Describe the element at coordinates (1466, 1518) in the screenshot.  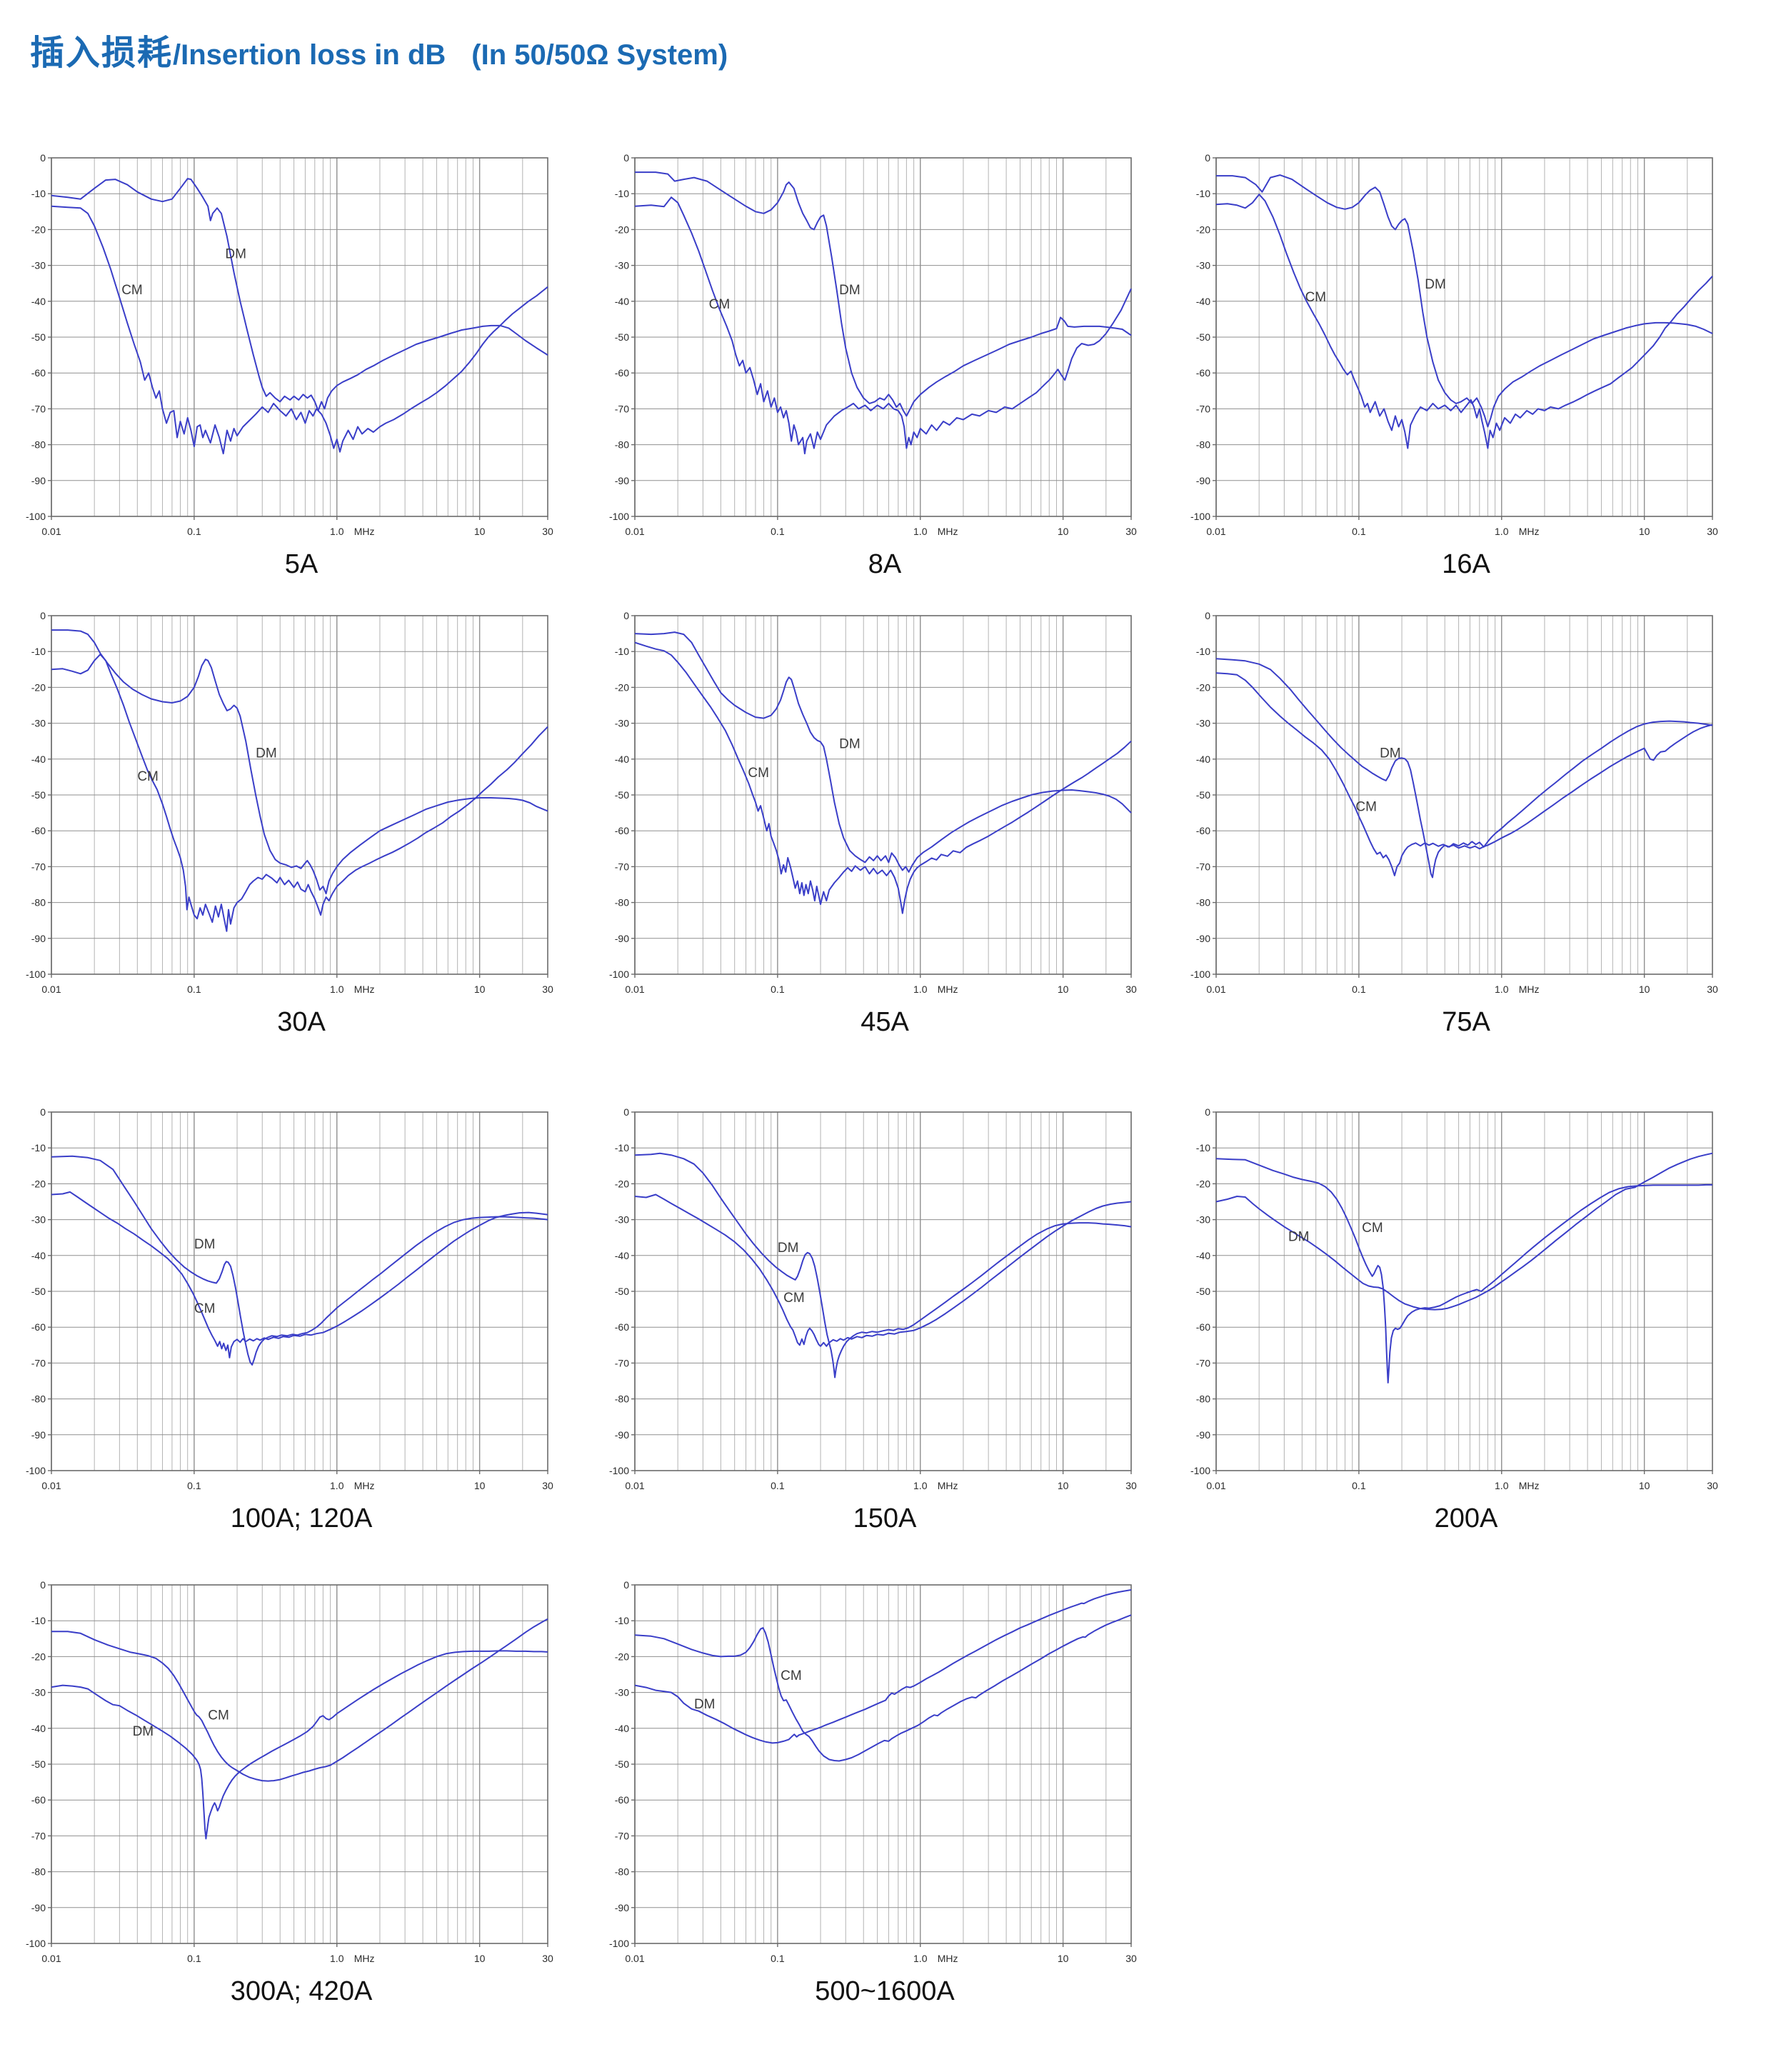
I see `chart-caption: 200A` at that location.